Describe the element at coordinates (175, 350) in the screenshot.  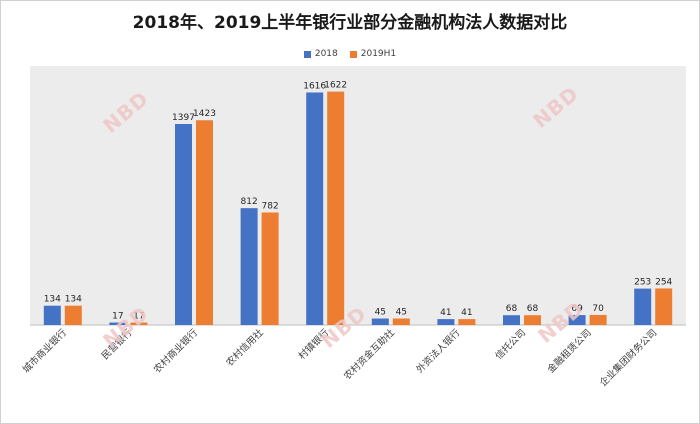
I see `x-tick-label: 农村商业银行` at that location.